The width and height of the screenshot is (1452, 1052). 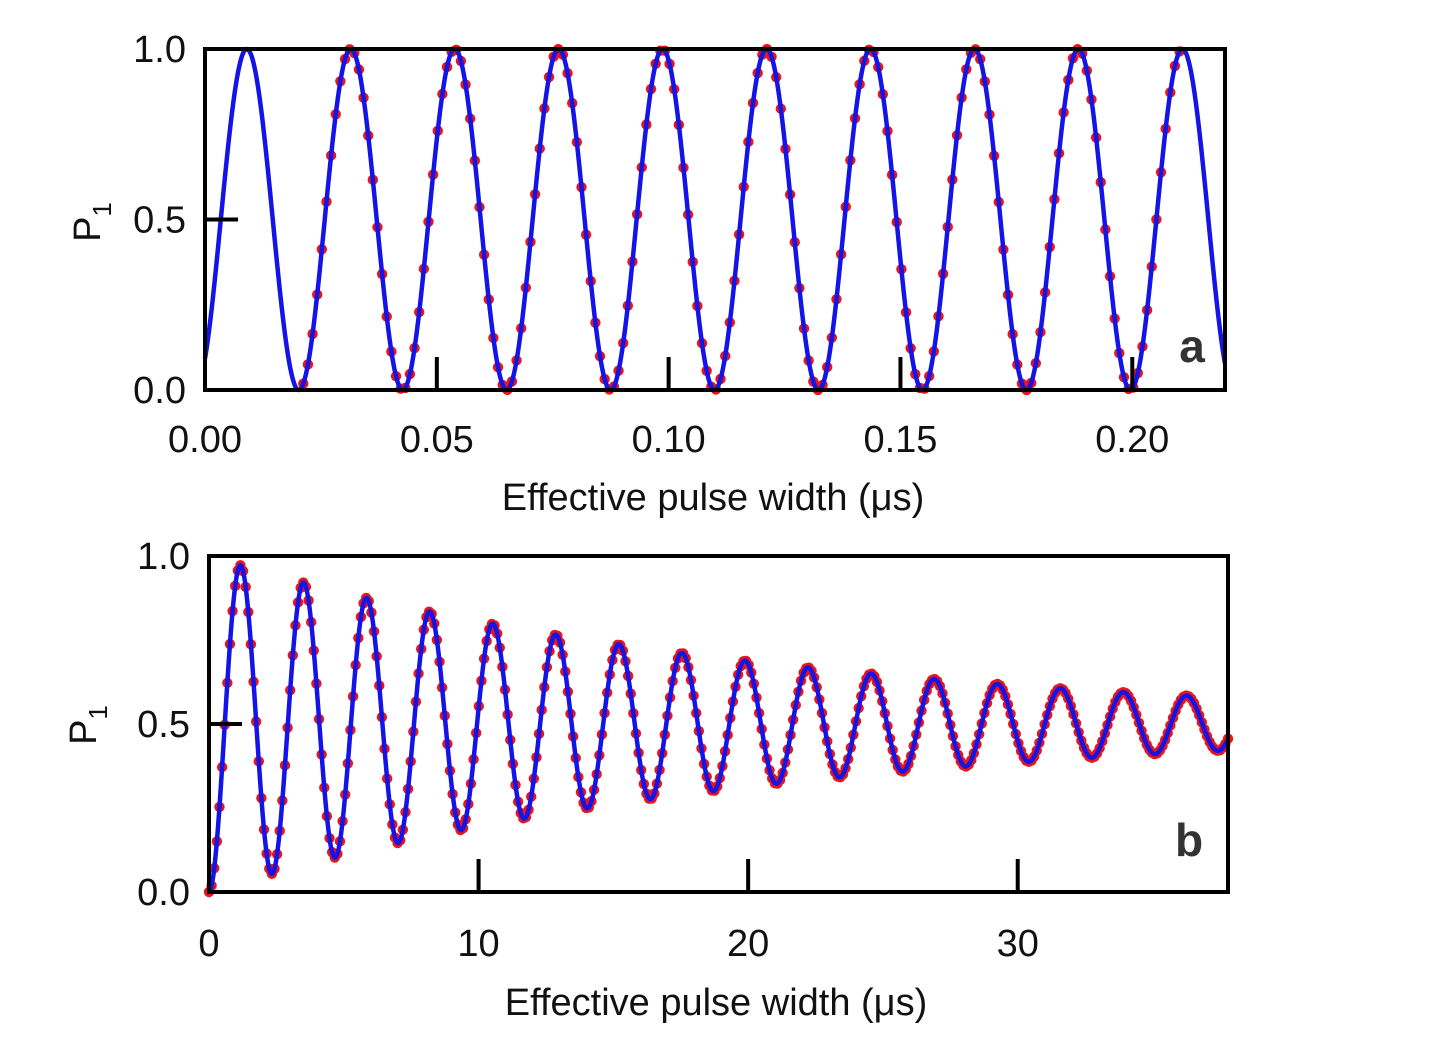 What do you see at coordinates (478, 944) in the screenshot?
I see `panel-b-x-tick-label: 10` at bounding box center [478, 944].